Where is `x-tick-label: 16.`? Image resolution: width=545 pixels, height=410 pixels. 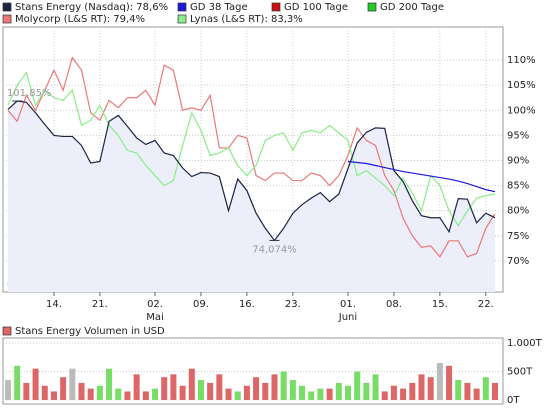
x-tick-label: 16. is located at coordinates (247, 304).